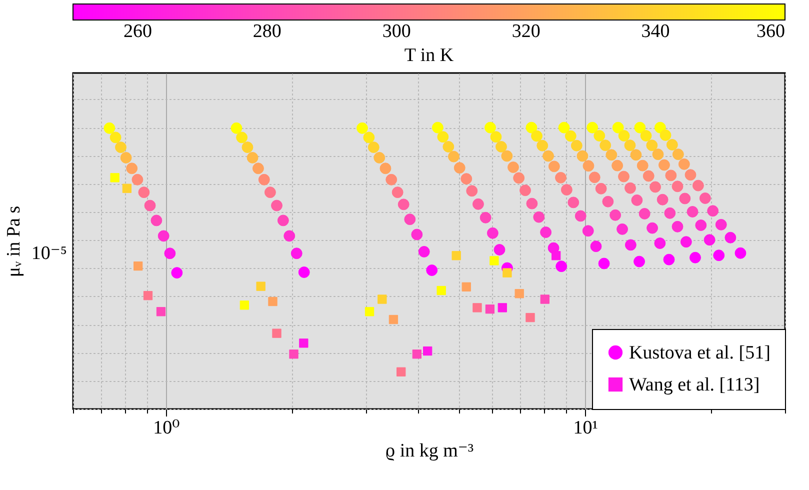 The width and height of the screenshot is (809, 490). I want to click on color-bar-label: 280, so click(267, 31).